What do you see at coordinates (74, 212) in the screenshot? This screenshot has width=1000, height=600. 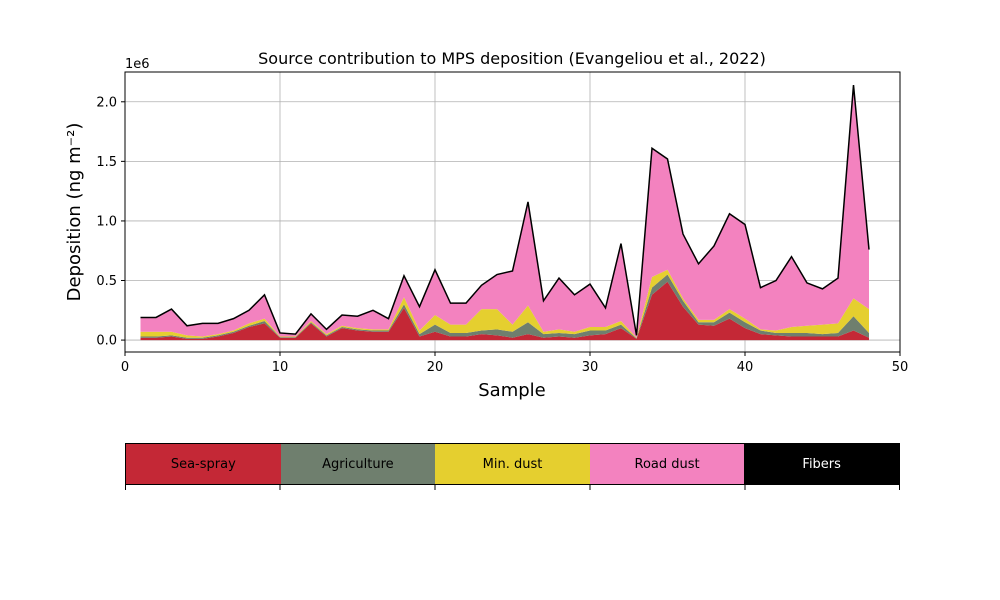 I see `y-axis-label: Deposition (ng m⁻²)` at bounding box center [74, 212].